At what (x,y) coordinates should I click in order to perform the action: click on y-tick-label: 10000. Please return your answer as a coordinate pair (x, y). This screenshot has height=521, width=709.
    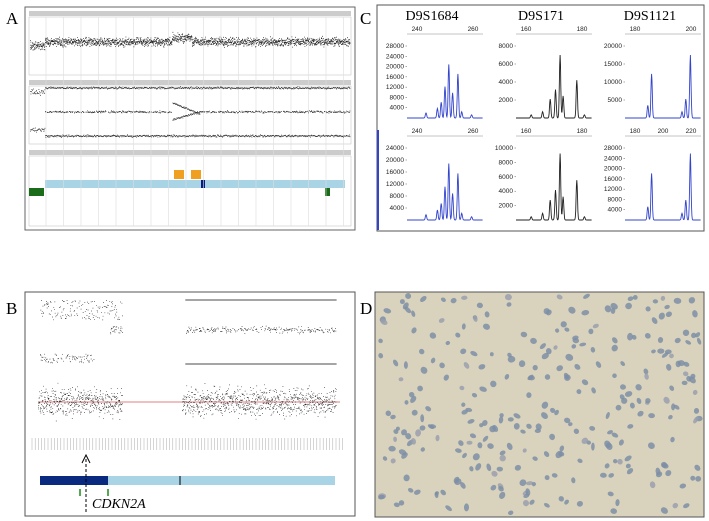
    Looking at the image, I should click on (613, 82).